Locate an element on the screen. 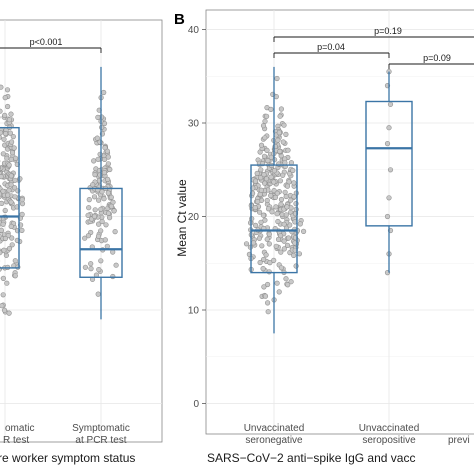 The width and height of the screenshot is (474, 474). panel-b-letter: B is located at coordinates (179, 19).